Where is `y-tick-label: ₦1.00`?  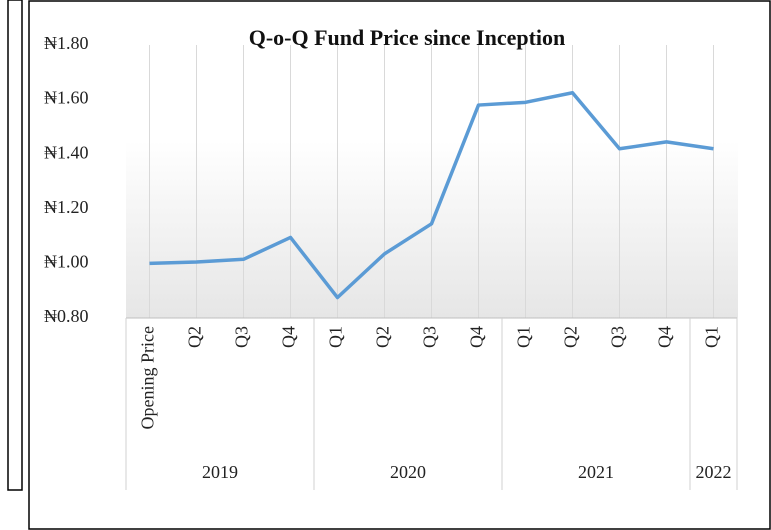 y-tick-label: ₦1.00 is located at coordinates (66, 262).